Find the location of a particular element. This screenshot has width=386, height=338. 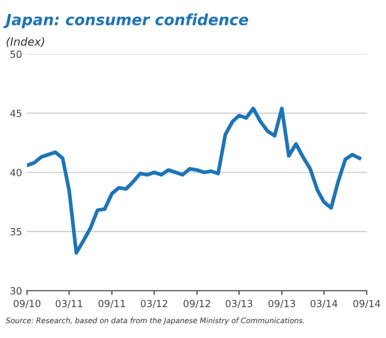

y-tick-label: 35 is located at coordinates (16, 232).